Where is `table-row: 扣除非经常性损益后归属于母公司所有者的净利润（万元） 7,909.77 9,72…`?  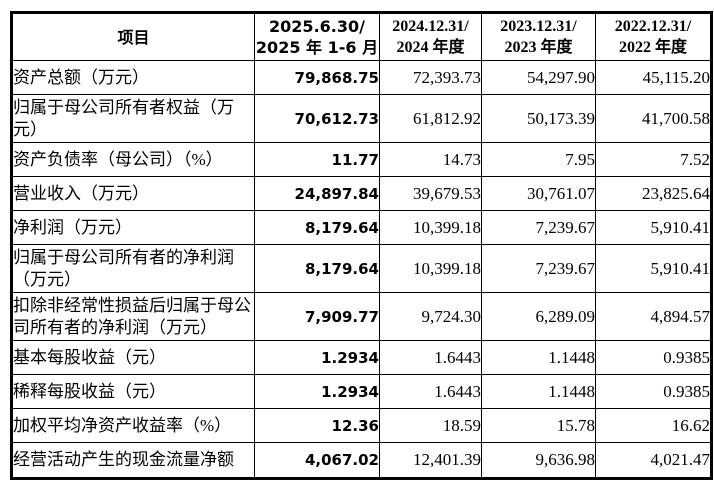 table-row: 扣除非经常性损益后归属于母公司所有者的净利润（万元） 7,909.77 9,72… is located at coordinates (361, 316).